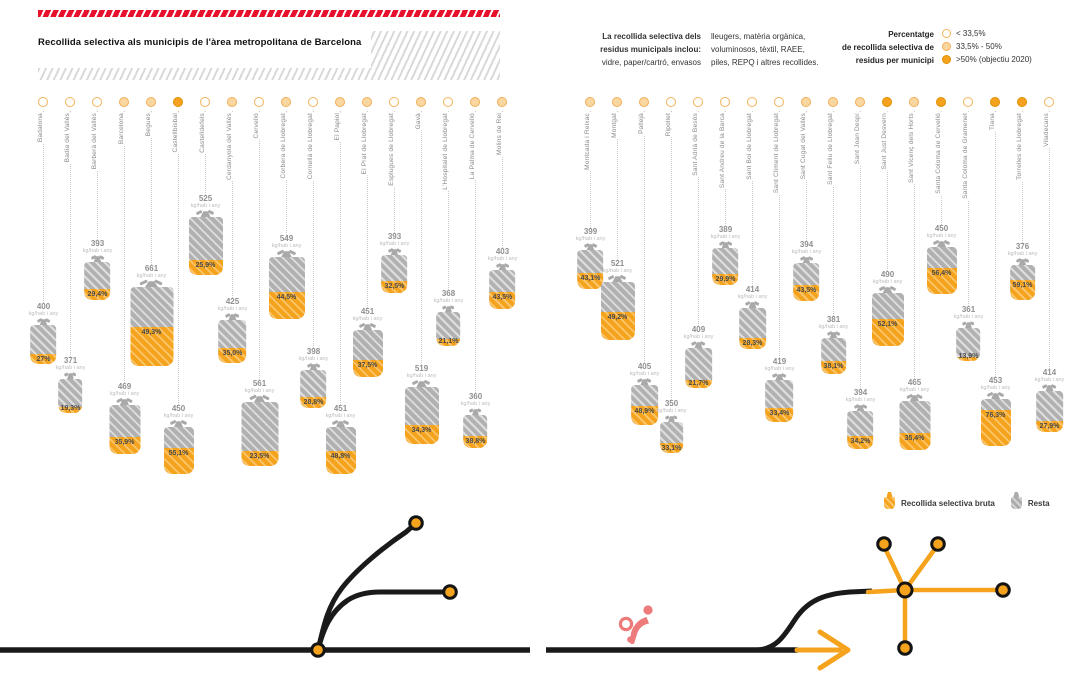 Image resolution: width=1080 pixels, height=675 pixels. I want to click on municipality-label: Barberà del Vallès, so click(94, 141).